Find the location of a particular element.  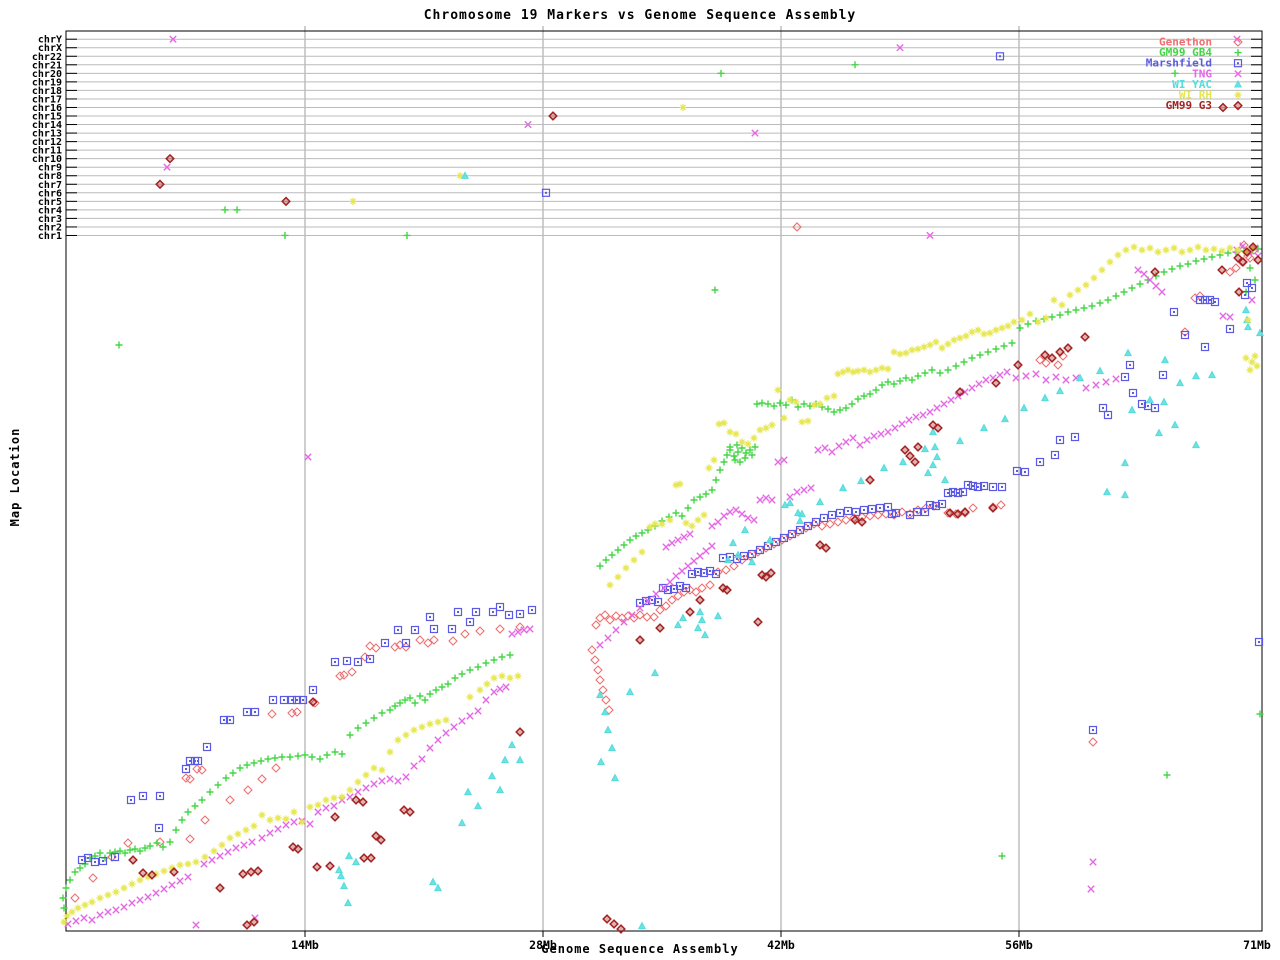

chrom-label: chr12 is located at coordinates (47, 142).